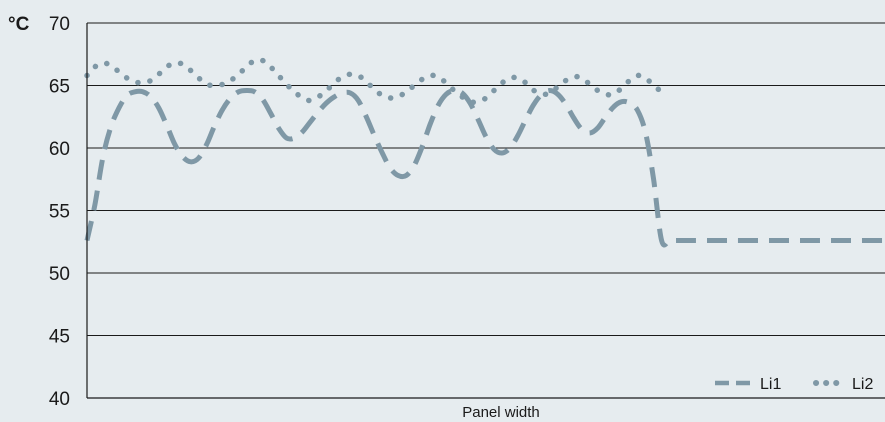  Describe the element at coordinates (59, 274) in the screenshot. I see `y-tick-label-50: 50` at that location.